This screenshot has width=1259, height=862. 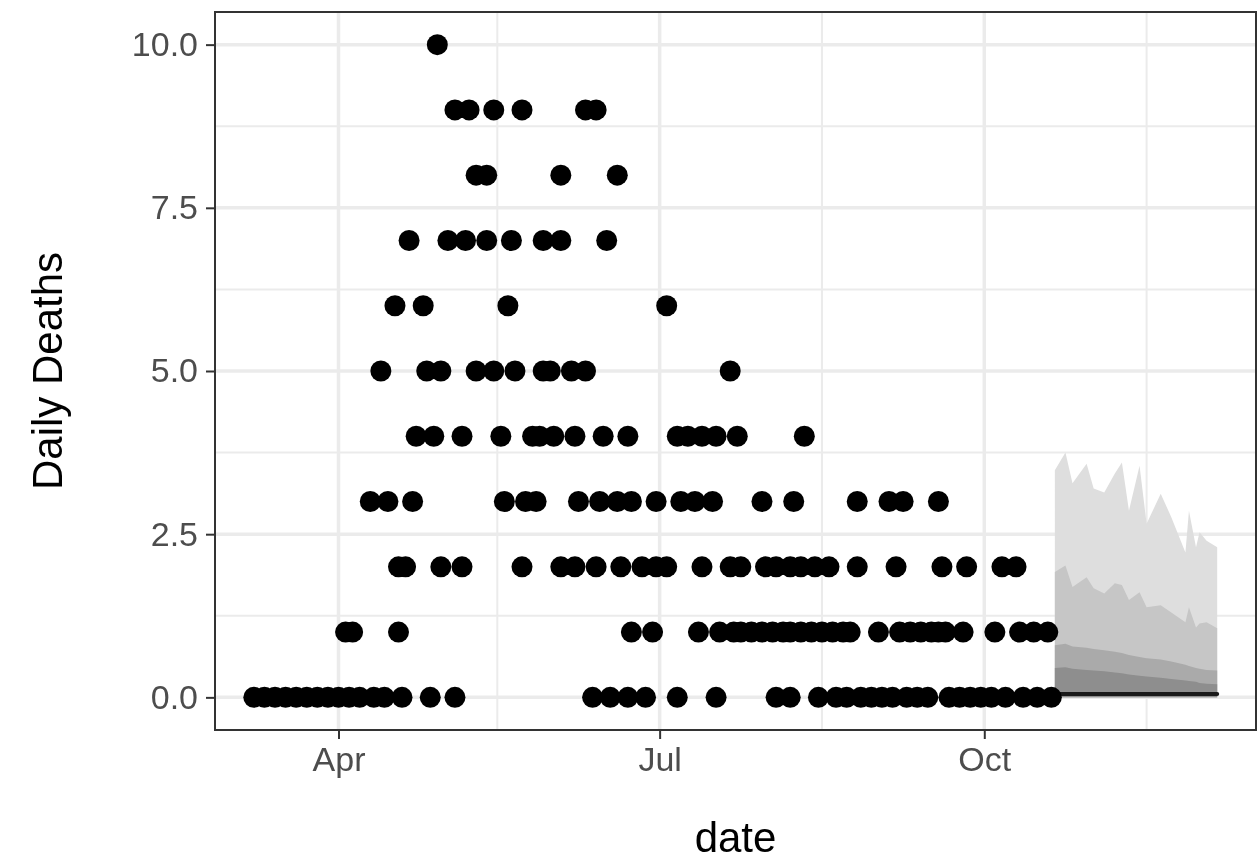 I want to click on x-tick-label: Jul, so click(x=660, y=759).